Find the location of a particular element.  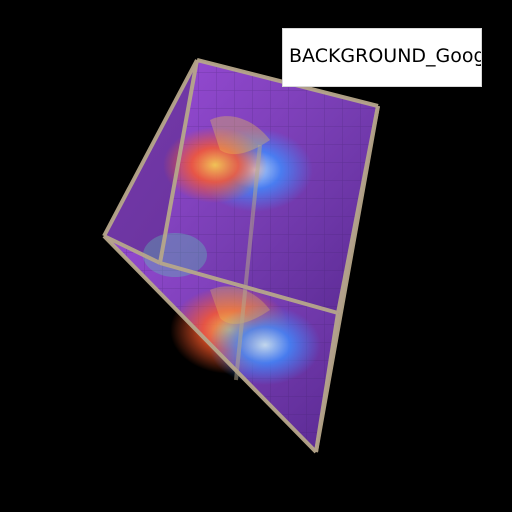

background-label: BACKGROUND_Google is located at coordinates (382, 57).